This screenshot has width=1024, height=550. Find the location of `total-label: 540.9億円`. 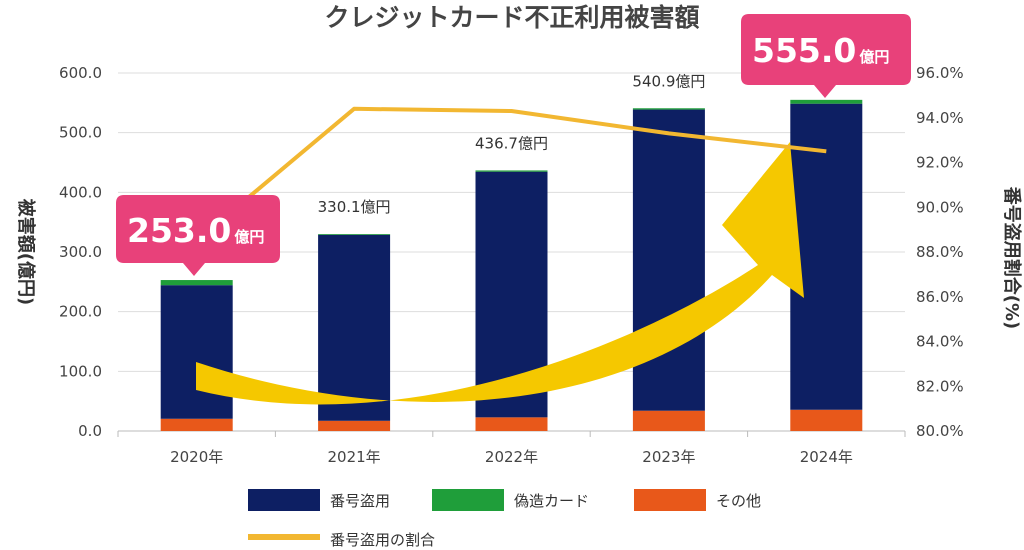

total-label: 540.9億円 is located at coordinates (668, 81).